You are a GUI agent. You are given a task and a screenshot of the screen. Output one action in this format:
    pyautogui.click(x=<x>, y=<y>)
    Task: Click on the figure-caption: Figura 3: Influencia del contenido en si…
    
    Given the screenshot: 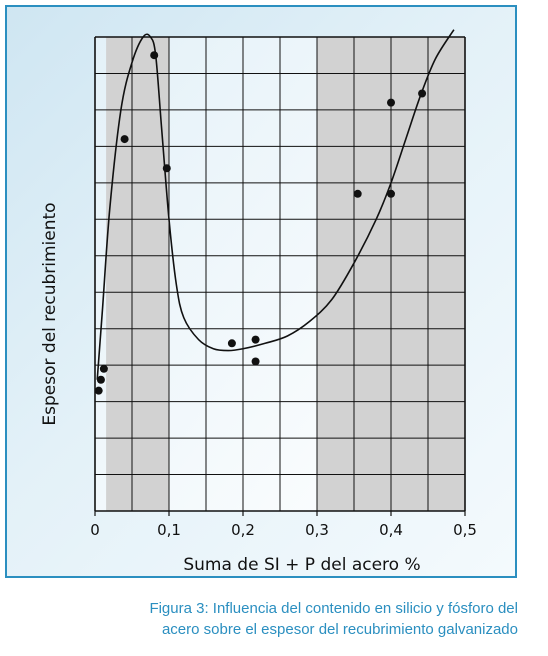 What is the action you would take?
    pyautogui.click(x=283, y=619)
    